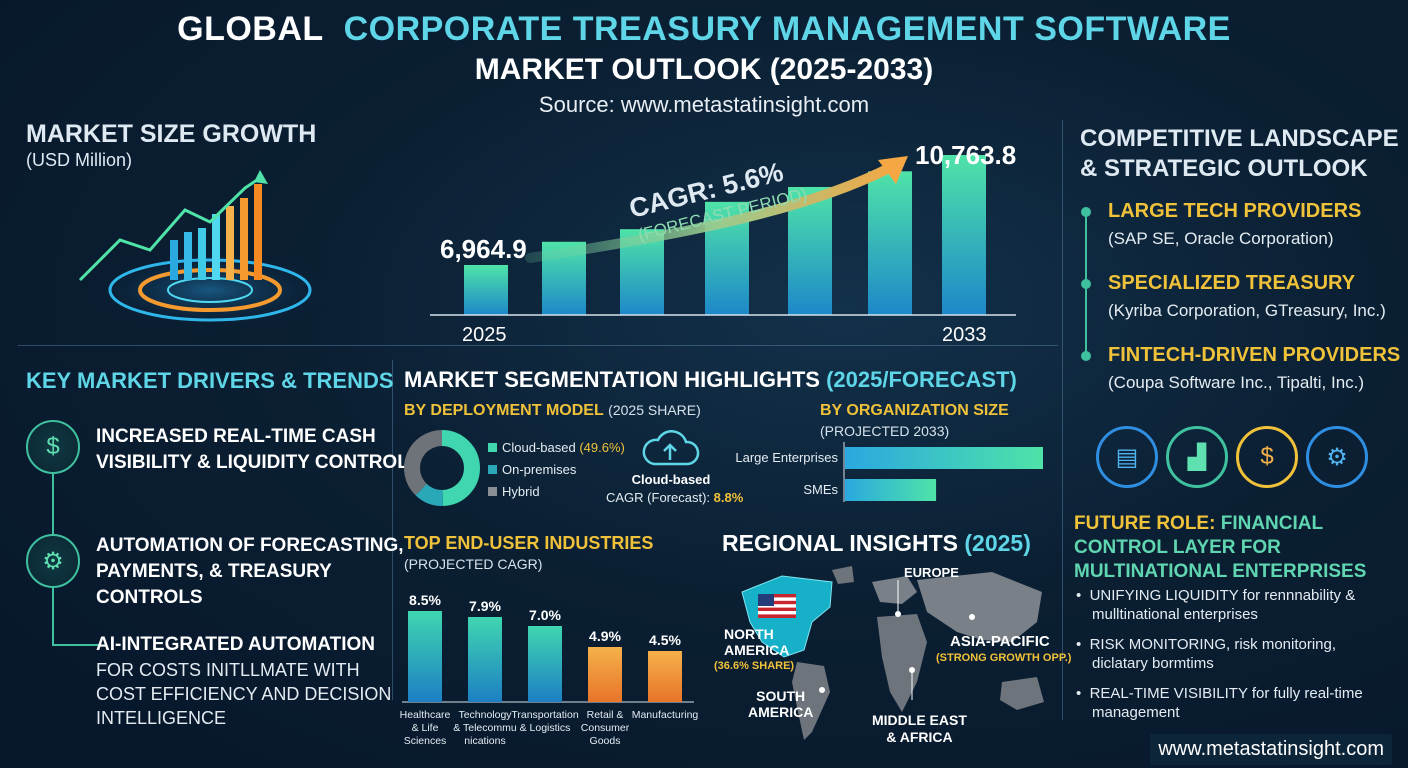 This screenshot has width=1408, height=768. I want to click on industry-value-label: 4.5%, so click(665, 640).